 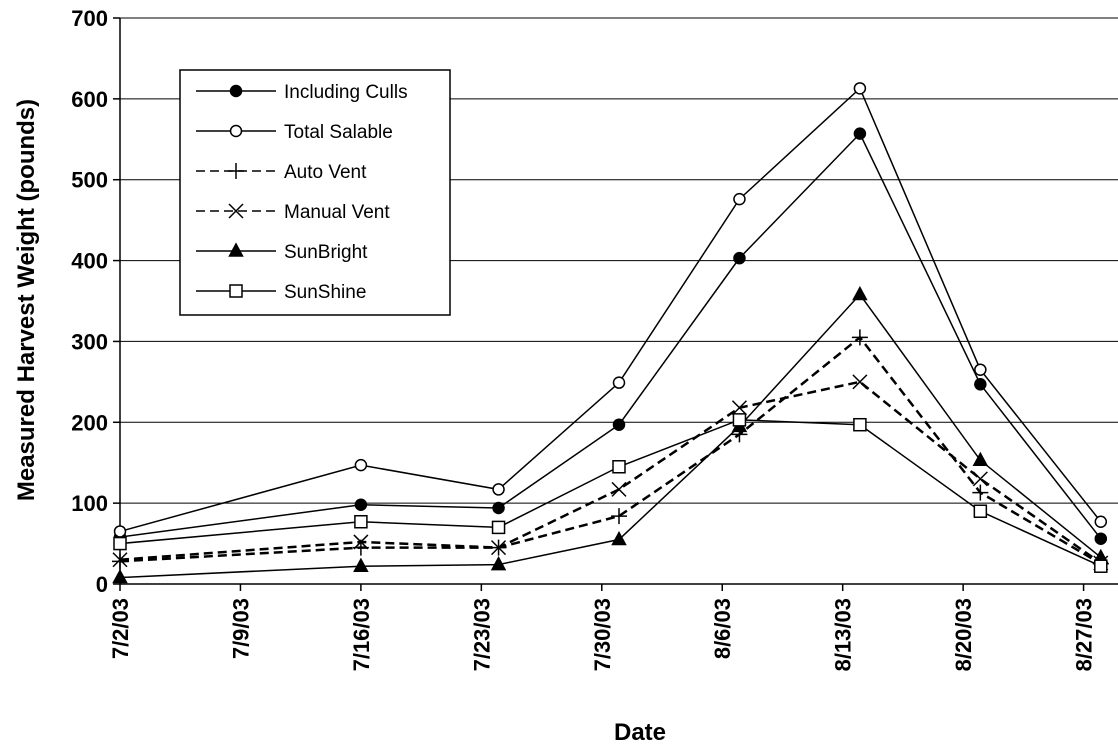 I want to click on x-tick-label: 8/13/03, so click(x=843, y=634).